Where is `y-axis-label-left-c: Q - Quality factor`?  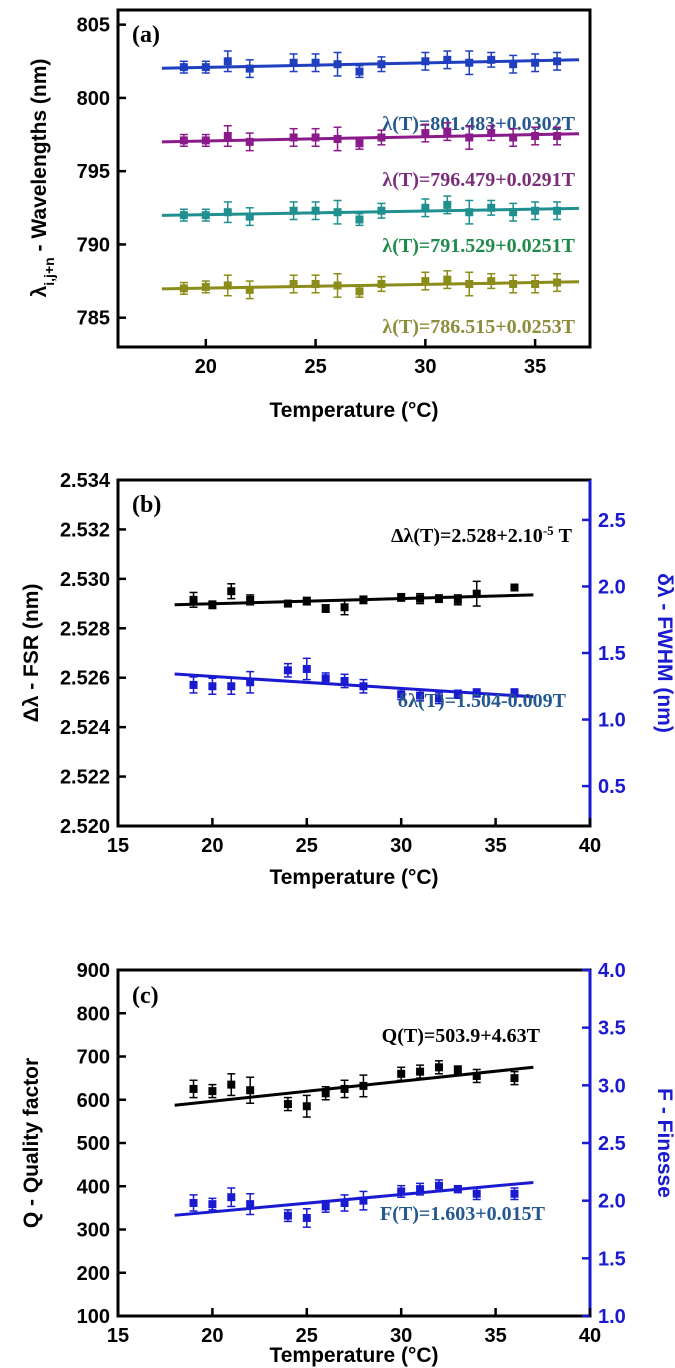
y-axis-label-left-c: Q - Quality factor is located at coordinates (31, 1143).